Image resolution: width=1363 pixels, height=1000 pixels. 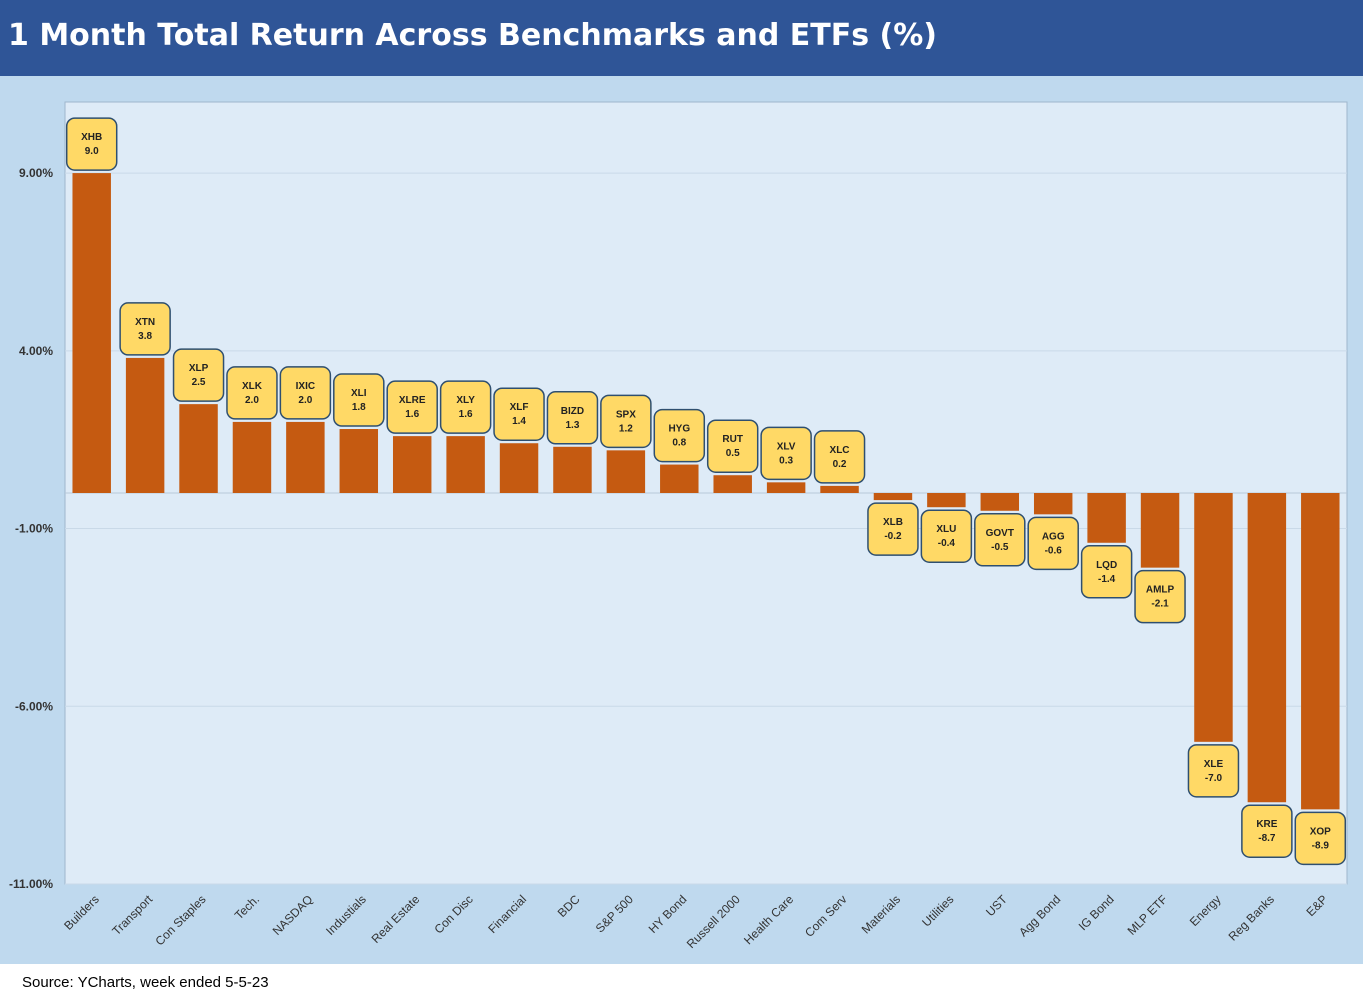 I want to click on data-label: 1.8, so click(x=359, y=407).